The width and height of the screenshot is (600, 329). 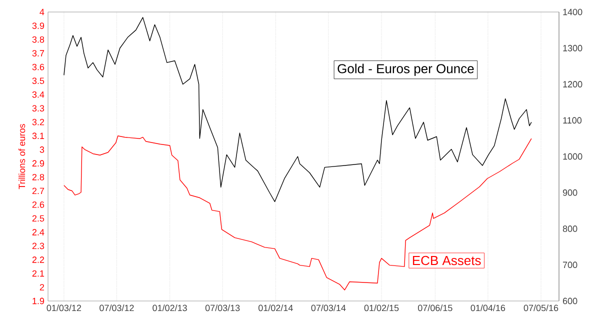 What do you see at coordinates (42, 149) in the screenshot?
I see `y-tick-label: 3` at bounding box center [42, 149].